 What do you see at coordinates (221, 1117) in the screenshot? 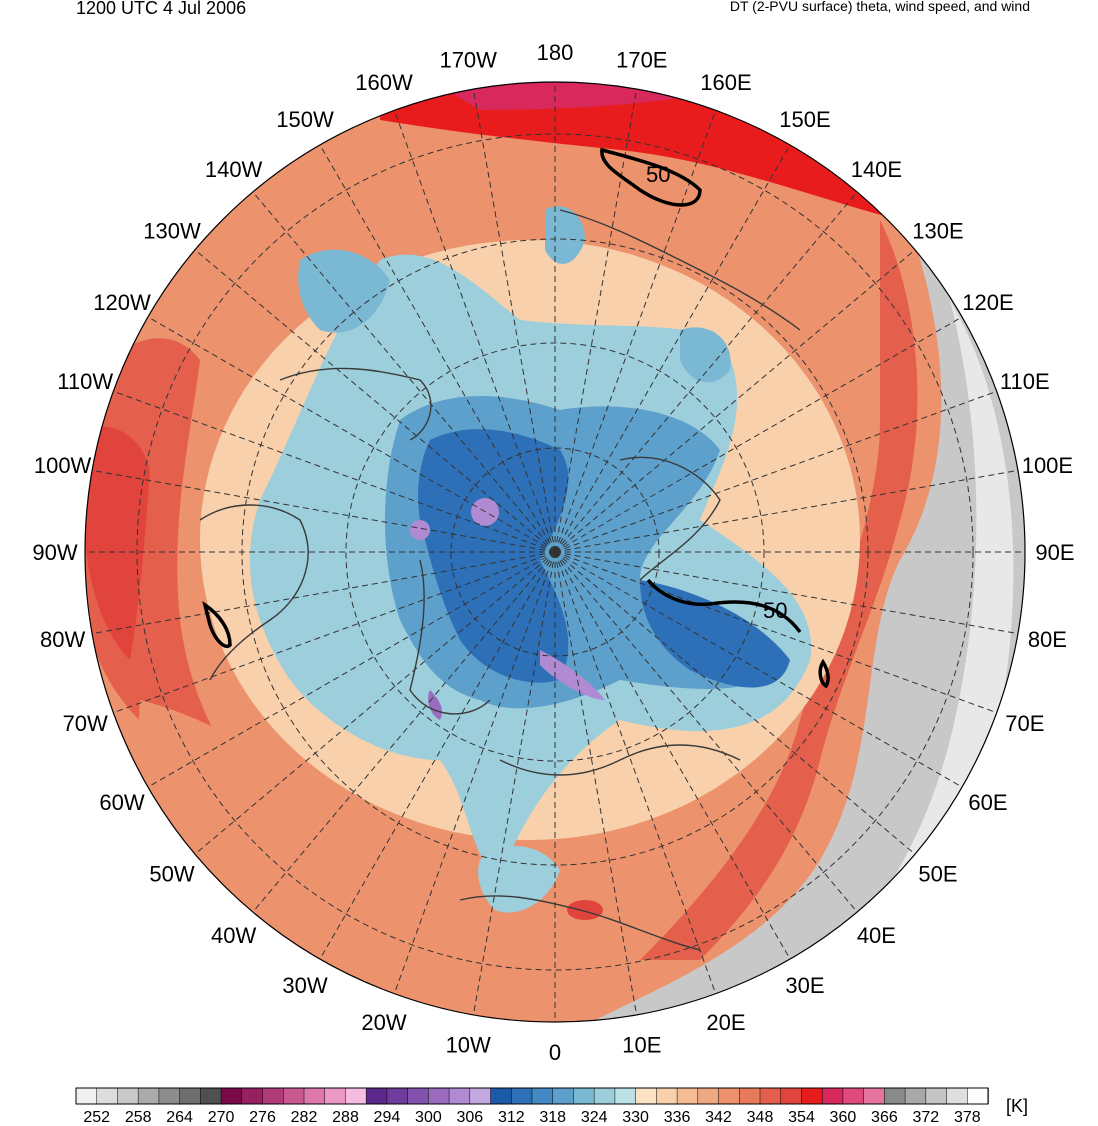
I see `colorbar-tick: 270` at bounding box center [221, 1117].